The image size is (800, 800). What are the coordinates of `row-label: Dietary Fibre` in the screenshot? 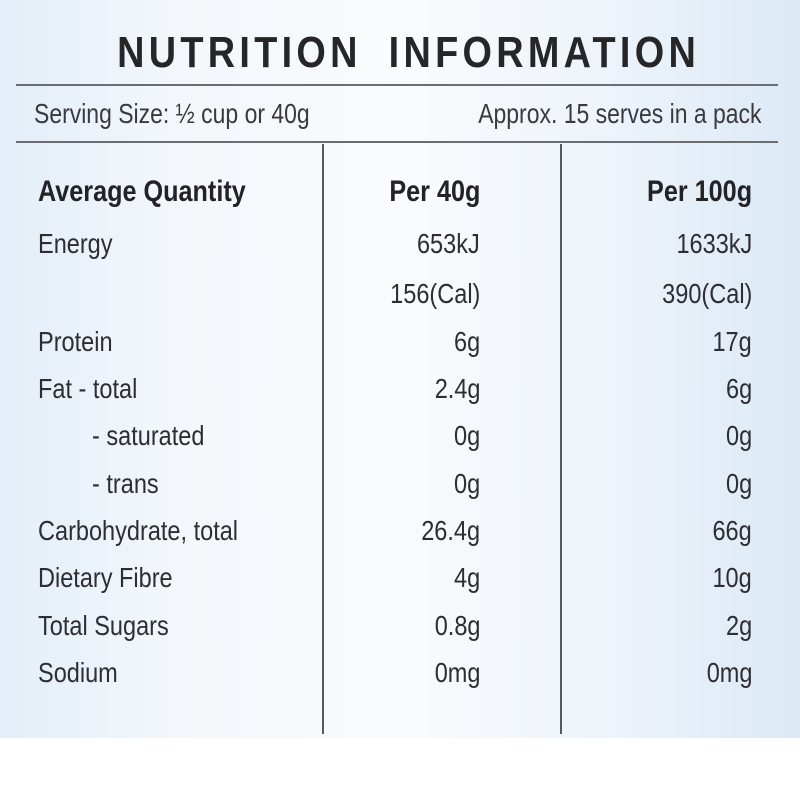 It's located at (105, 577).